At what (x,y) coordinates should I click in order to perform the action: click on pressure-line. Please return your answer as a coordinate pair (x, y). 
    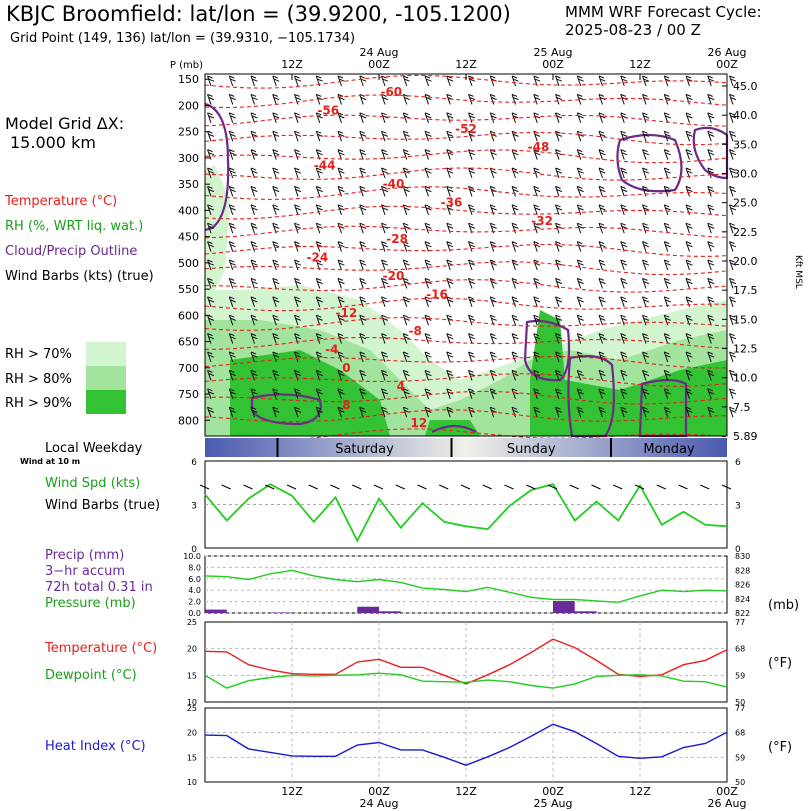
    Looking at the image, I should click on (466, 586).